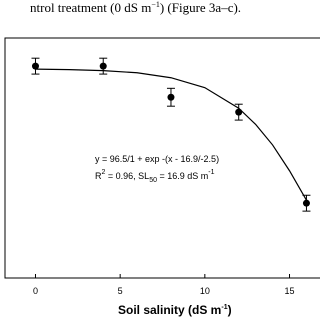  I want to click on x-tick-label: 15, so click(290, 291).